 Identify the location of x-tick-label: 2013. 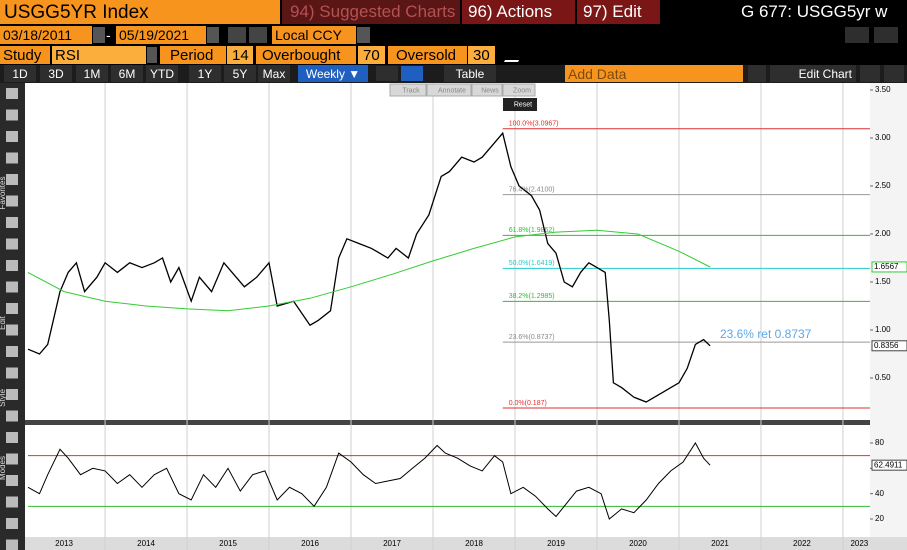
(64, 543).